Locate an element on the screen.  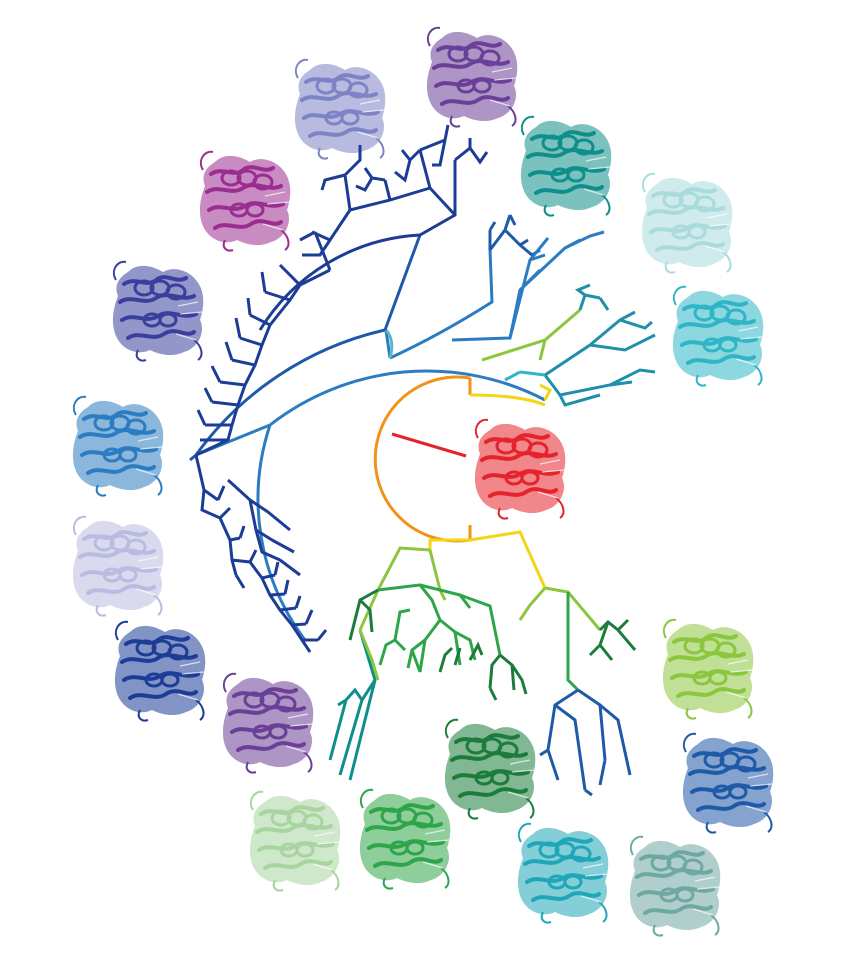
blue-clade-upper-branch is located at coordinates (441, 304).